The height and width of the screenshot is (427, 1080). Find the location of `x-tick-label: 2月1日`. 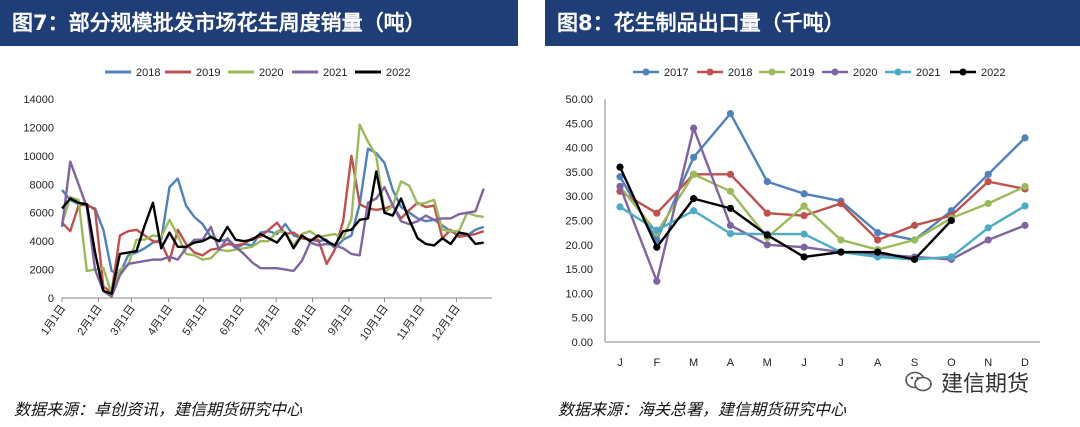

x-tick-label: 2月1日 is located at coordinates (89, 320).